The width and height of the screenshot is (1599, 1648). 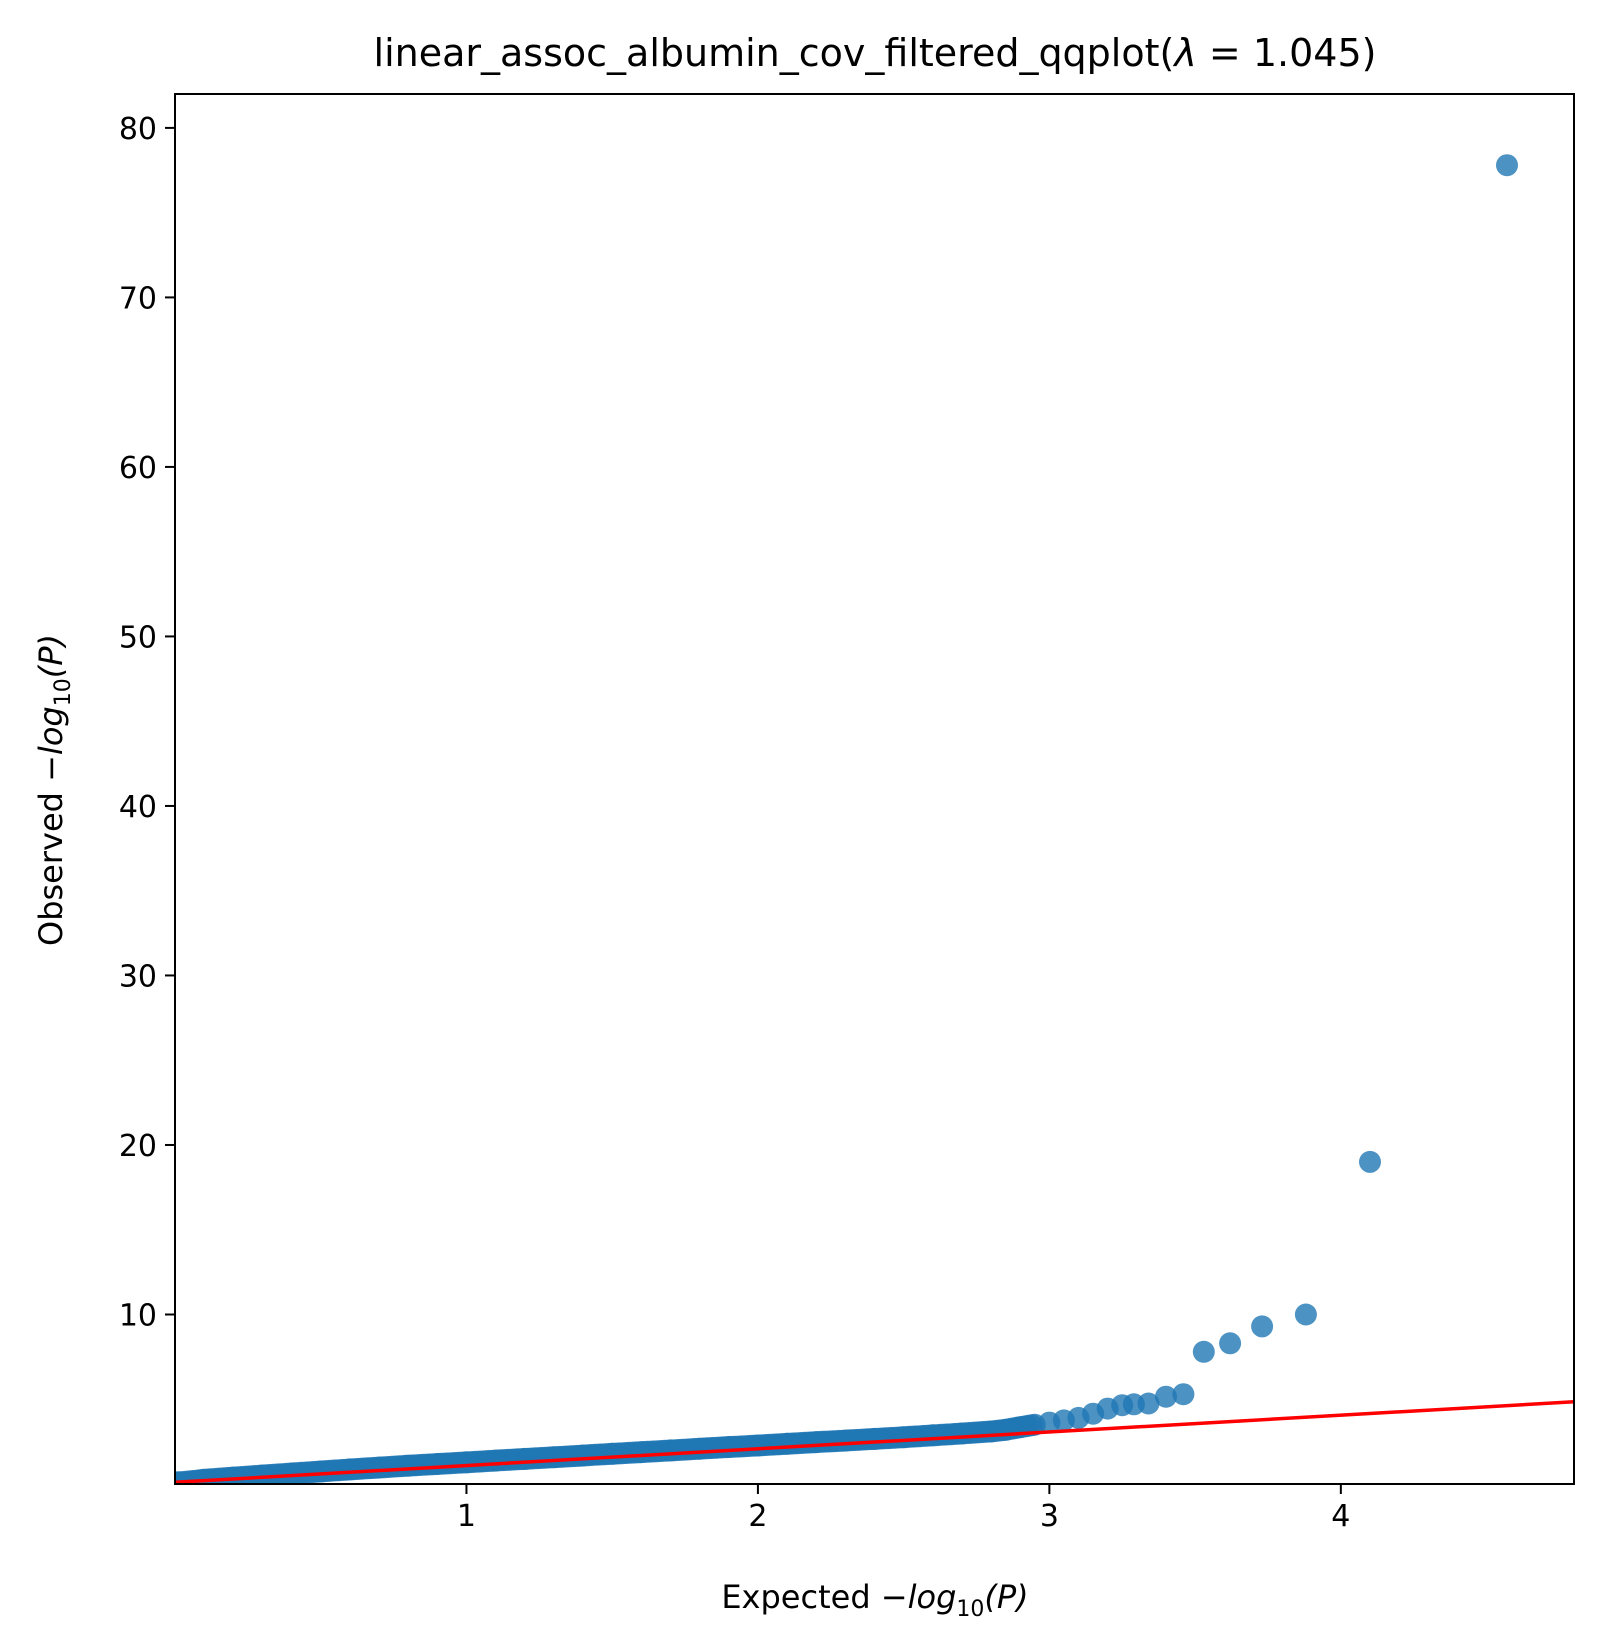 What do you see at coordinates (51, 730) in the screenshot?
I see `y-axis-label-log: log` at bounding box center [51, 730].